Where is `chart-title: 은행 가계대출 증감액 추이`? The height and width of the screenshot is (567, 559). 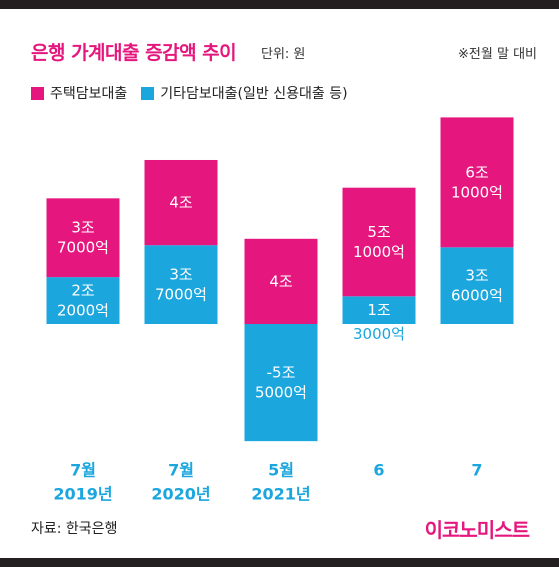
chart-title: 은행 가계대출 증감액 추이 is located at coordinates (134, 53).